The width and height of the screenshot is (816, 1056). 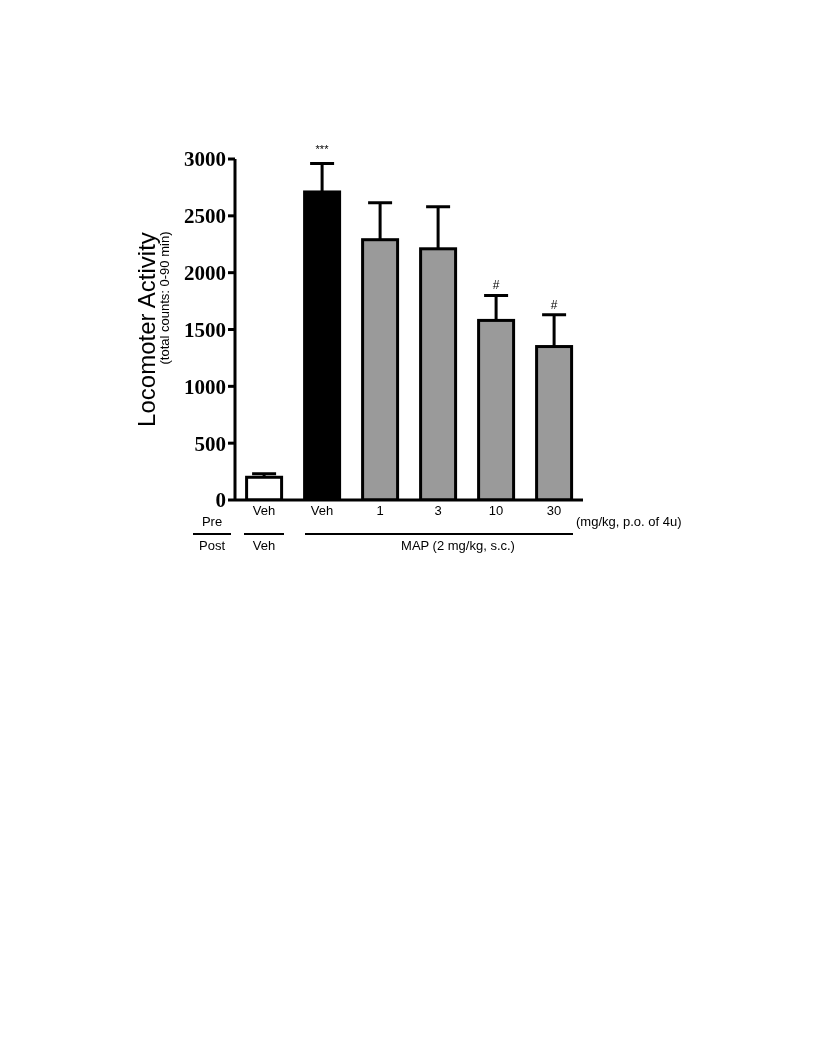 I want to click on y-tick-label: 2000, so click(x=205, y=273).